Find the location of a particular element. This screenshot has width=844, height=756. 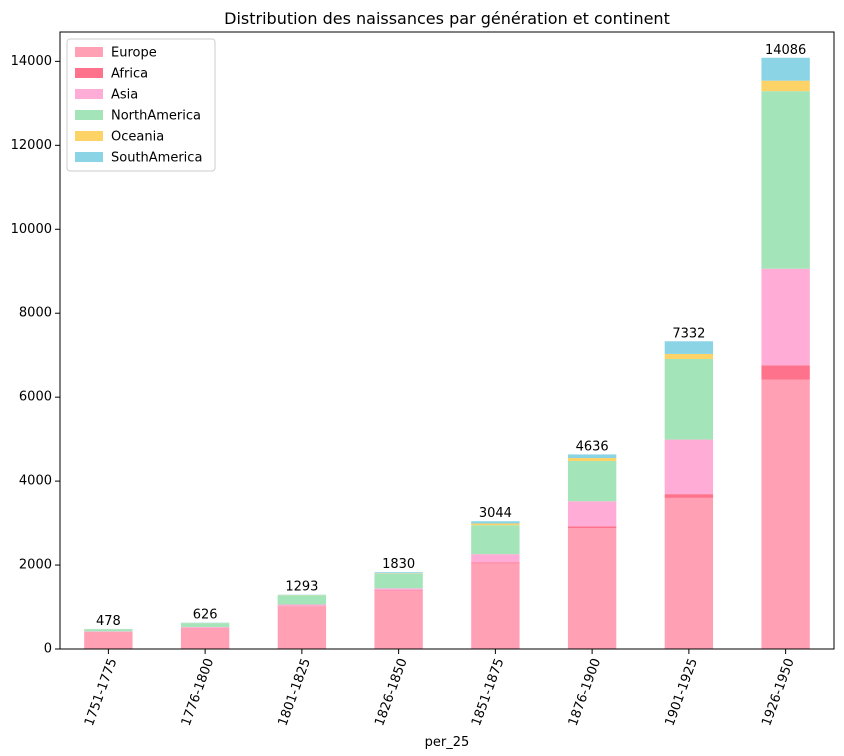

legend-label-northamerica: NorthAmerica is located at coordinates (156, 116).